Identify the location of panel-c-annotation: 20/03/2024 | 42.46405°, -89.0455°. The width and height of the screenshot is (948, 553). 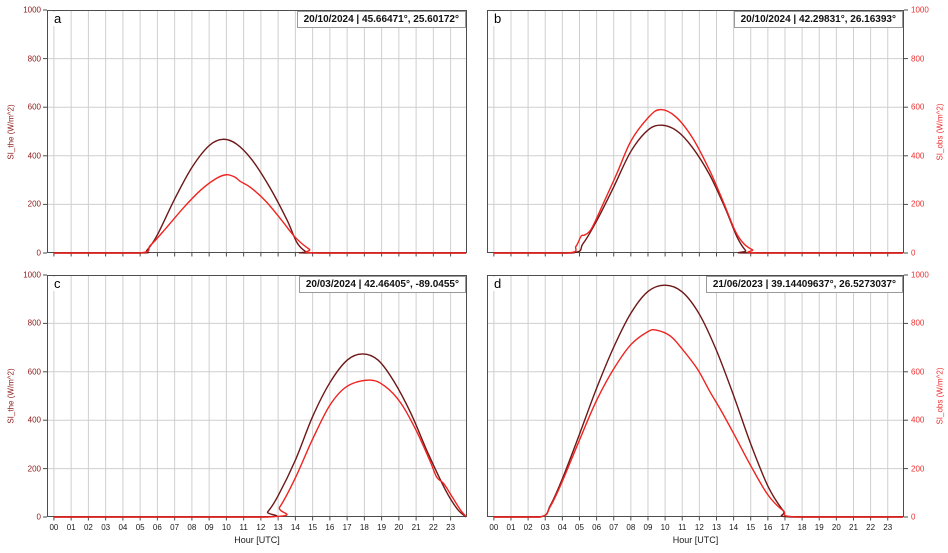
(382, 284).